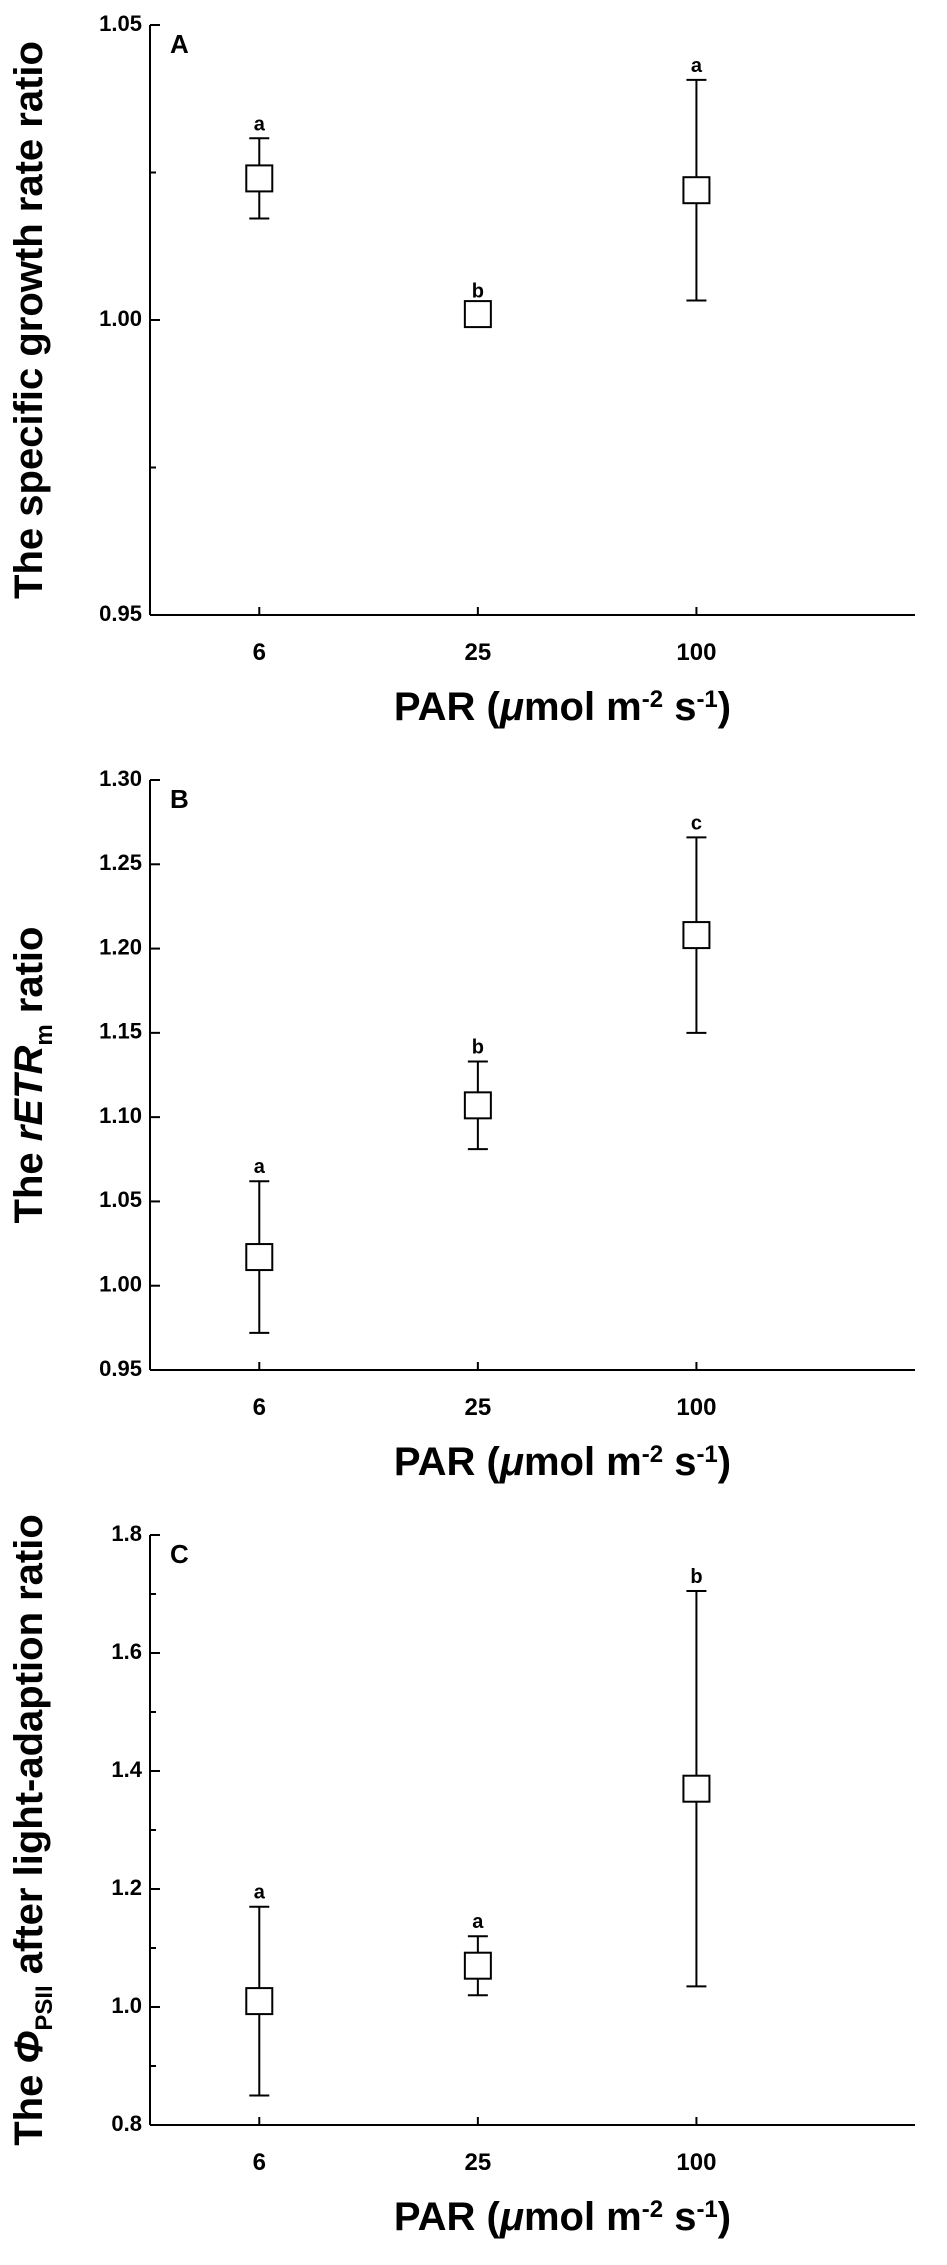 The height and width of the screenshot is (2265, 947). What do you see at coordinates (120, 1031) in the screenshot?
I see `y-tick-label: 1.15` at bounding box center [120, 1031].